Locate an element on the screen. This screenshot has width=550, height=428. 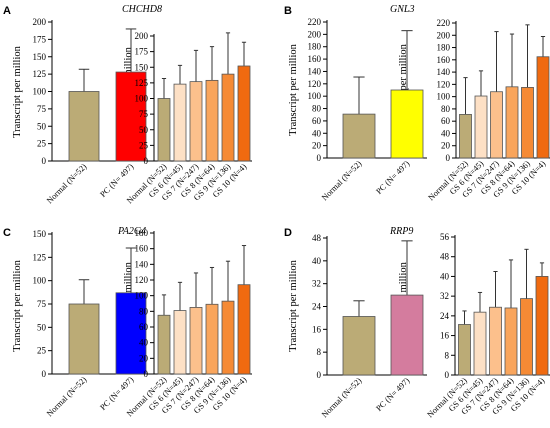
y-tick-label: 220 is located at coordinates (444, 23).